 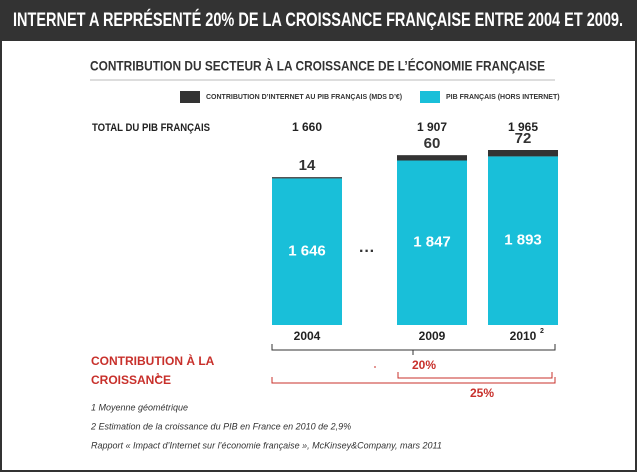 What do you see at coordinates (482, 393) in the screenshot?
I see `growth-label: 25%` at bounding box center [482, 393].